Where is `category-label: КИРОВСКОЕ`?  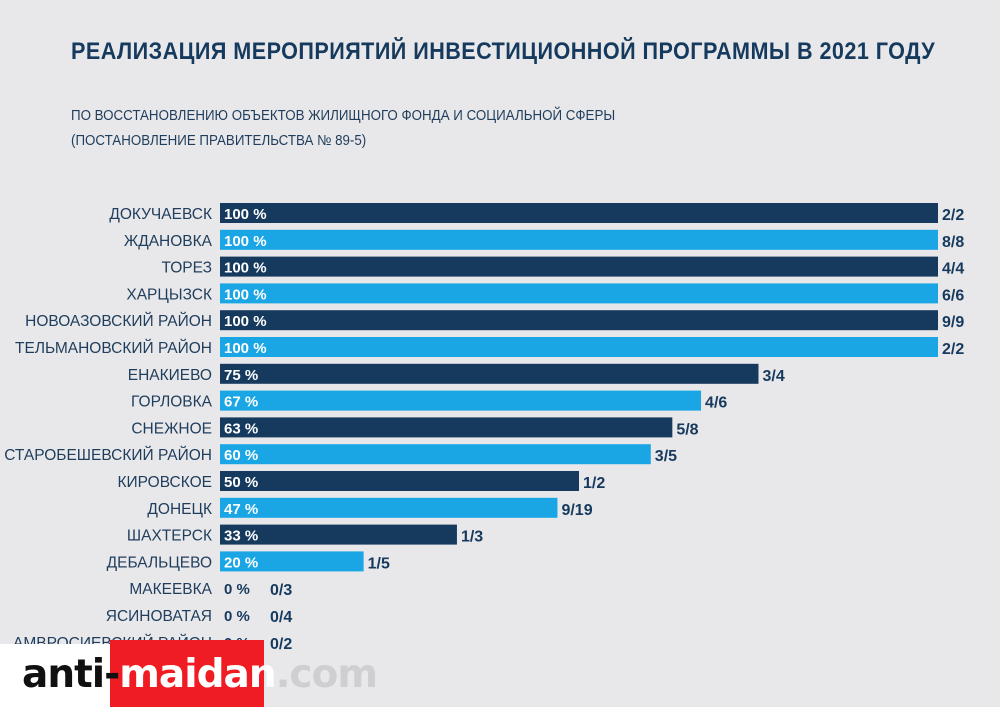
category-label: КИРОВСКОЕ is located at coordinates (165, 482).